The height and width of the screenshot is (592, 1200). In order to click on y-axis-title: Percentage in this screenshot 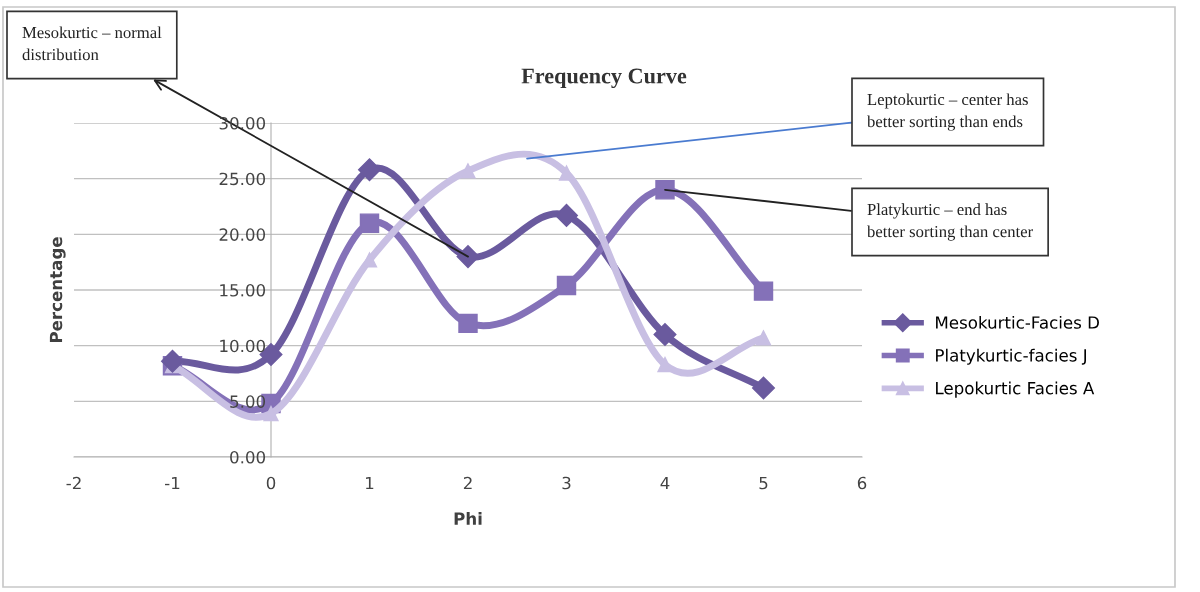, I will do `click(57, 290)`.